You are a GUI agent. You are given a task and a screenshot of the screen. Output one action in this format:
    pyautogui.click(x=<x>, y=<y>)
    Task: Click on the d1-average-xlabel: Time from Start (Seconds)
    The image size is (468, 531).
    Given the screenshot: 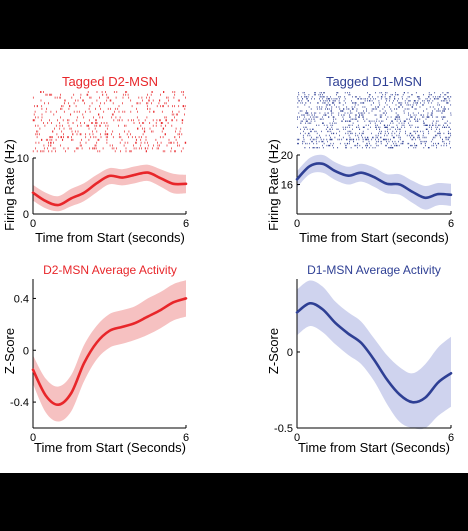 What is the action you would take?
    pyautogui.click(x=374, y=447)
    